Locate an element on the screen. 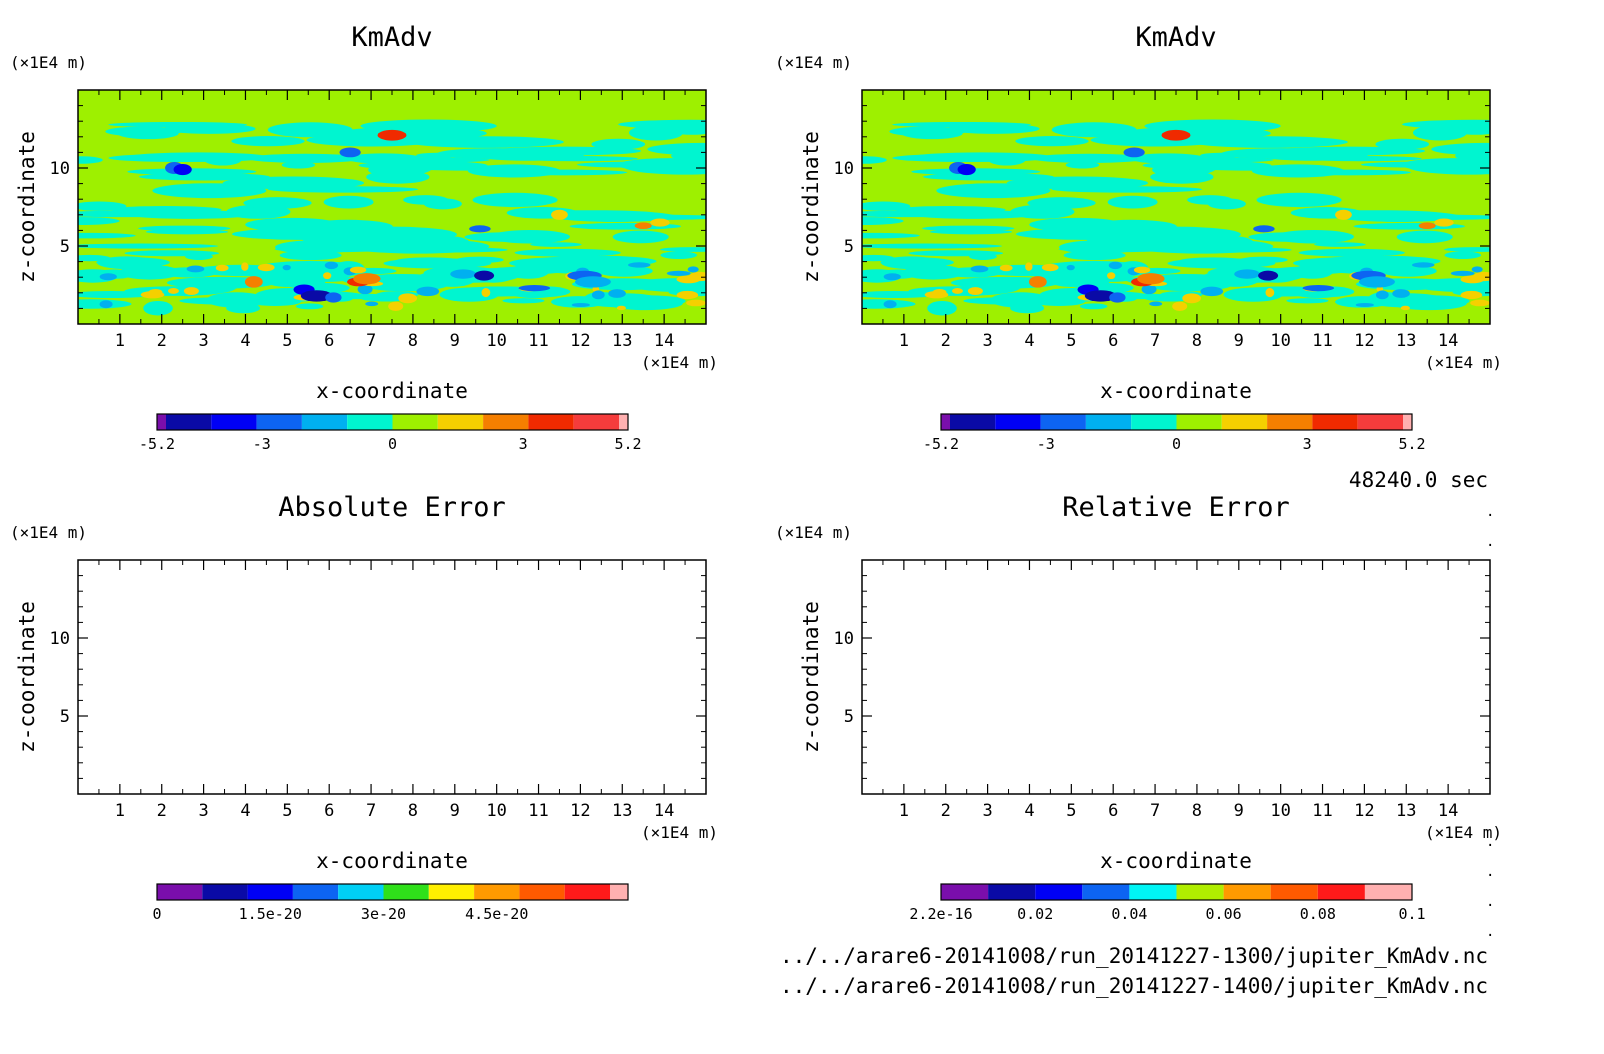  x-tick-label: 8 is located at coordinates (1197, 341).